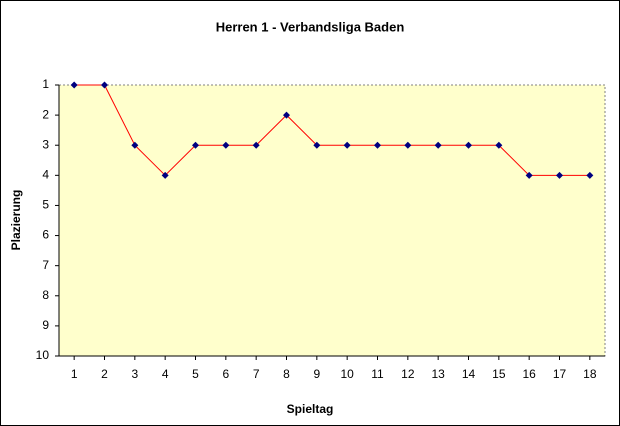  I want to click on y-tick-label: 1, so click(45, 84).